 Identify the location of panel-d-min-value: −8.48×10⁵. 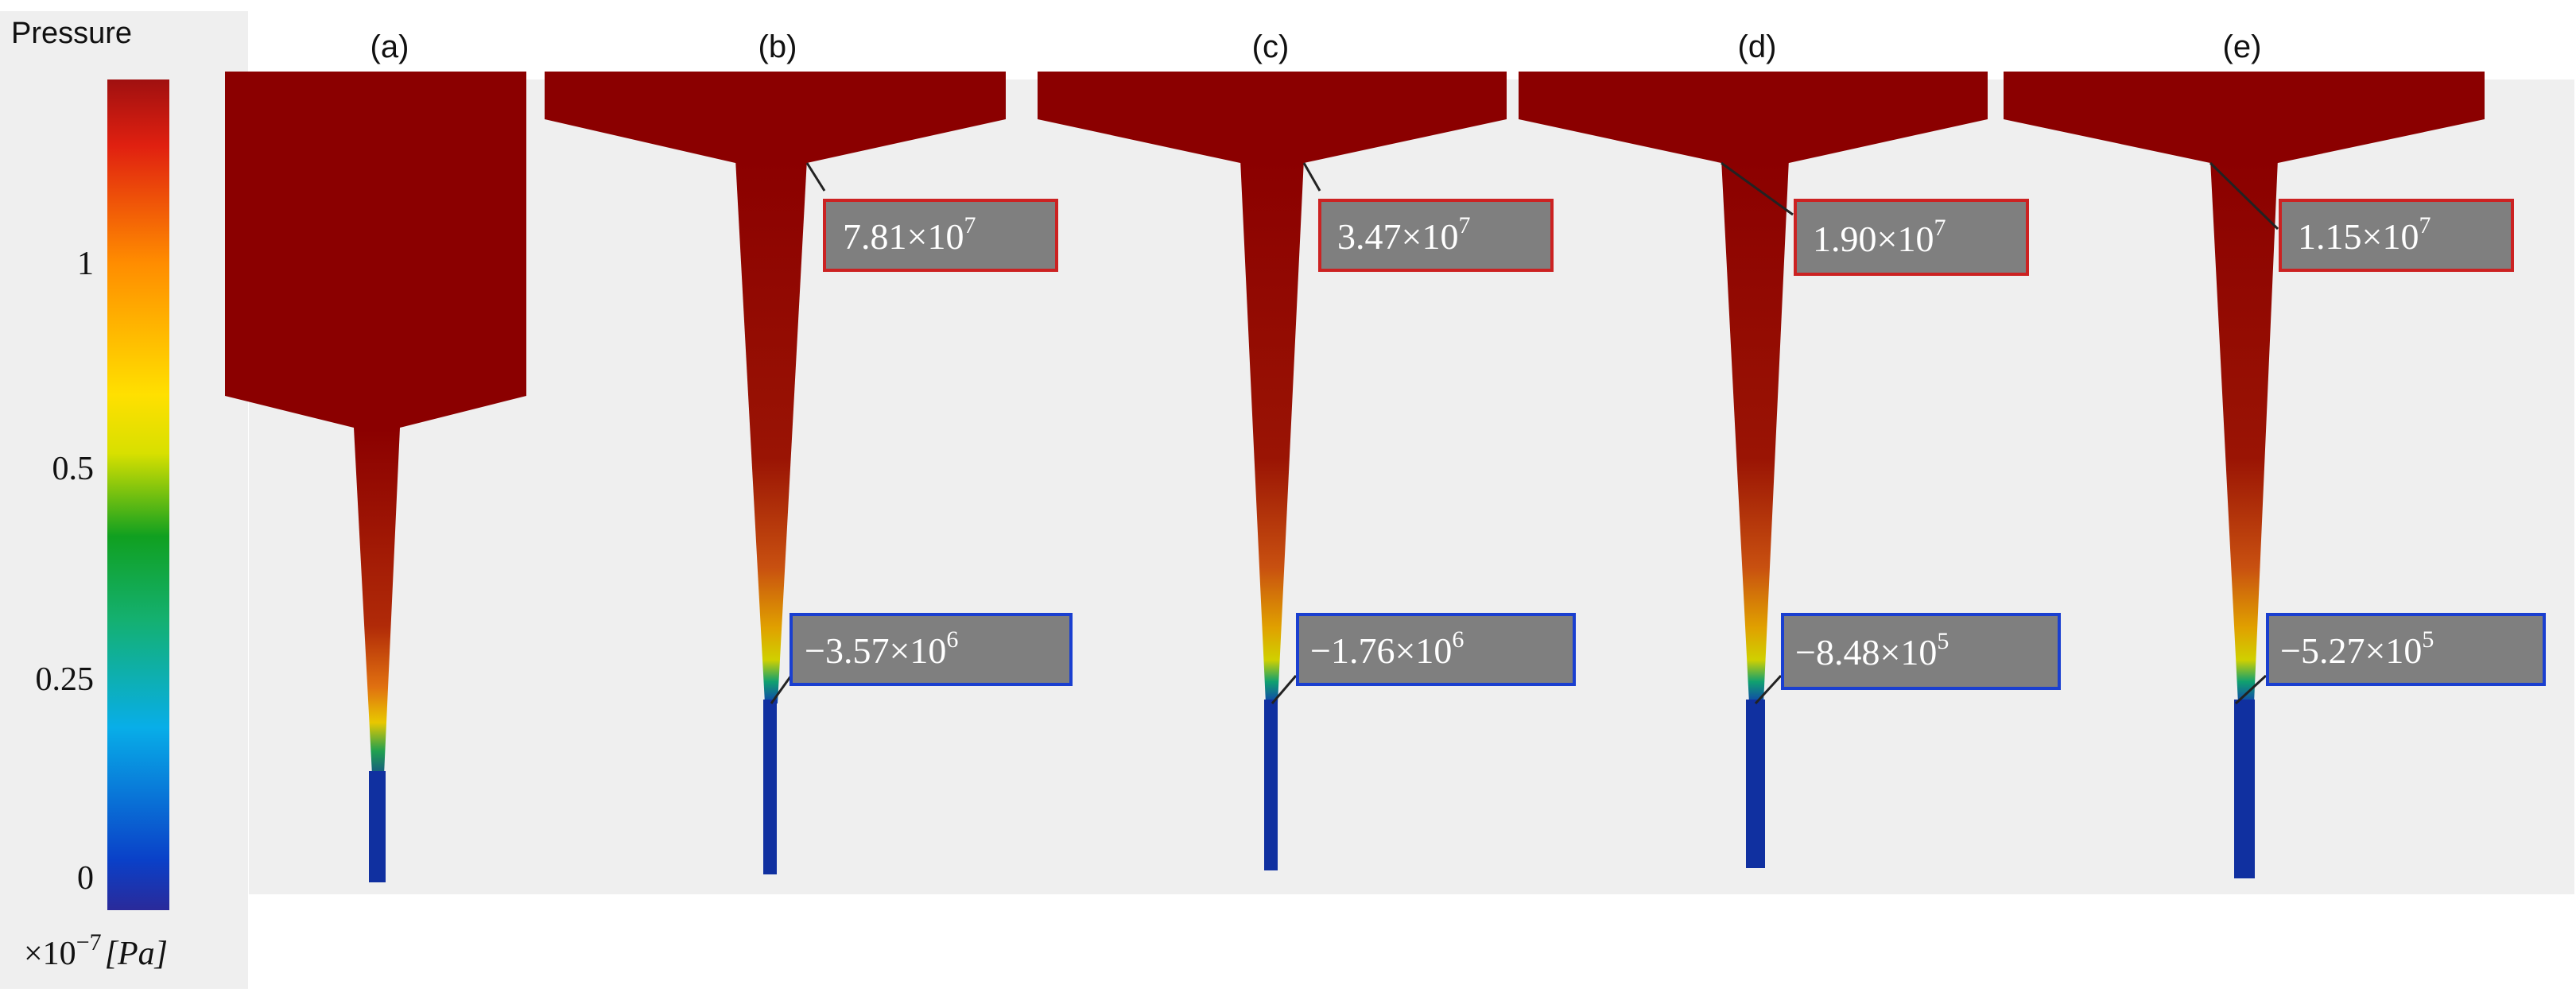
(1872, 650).